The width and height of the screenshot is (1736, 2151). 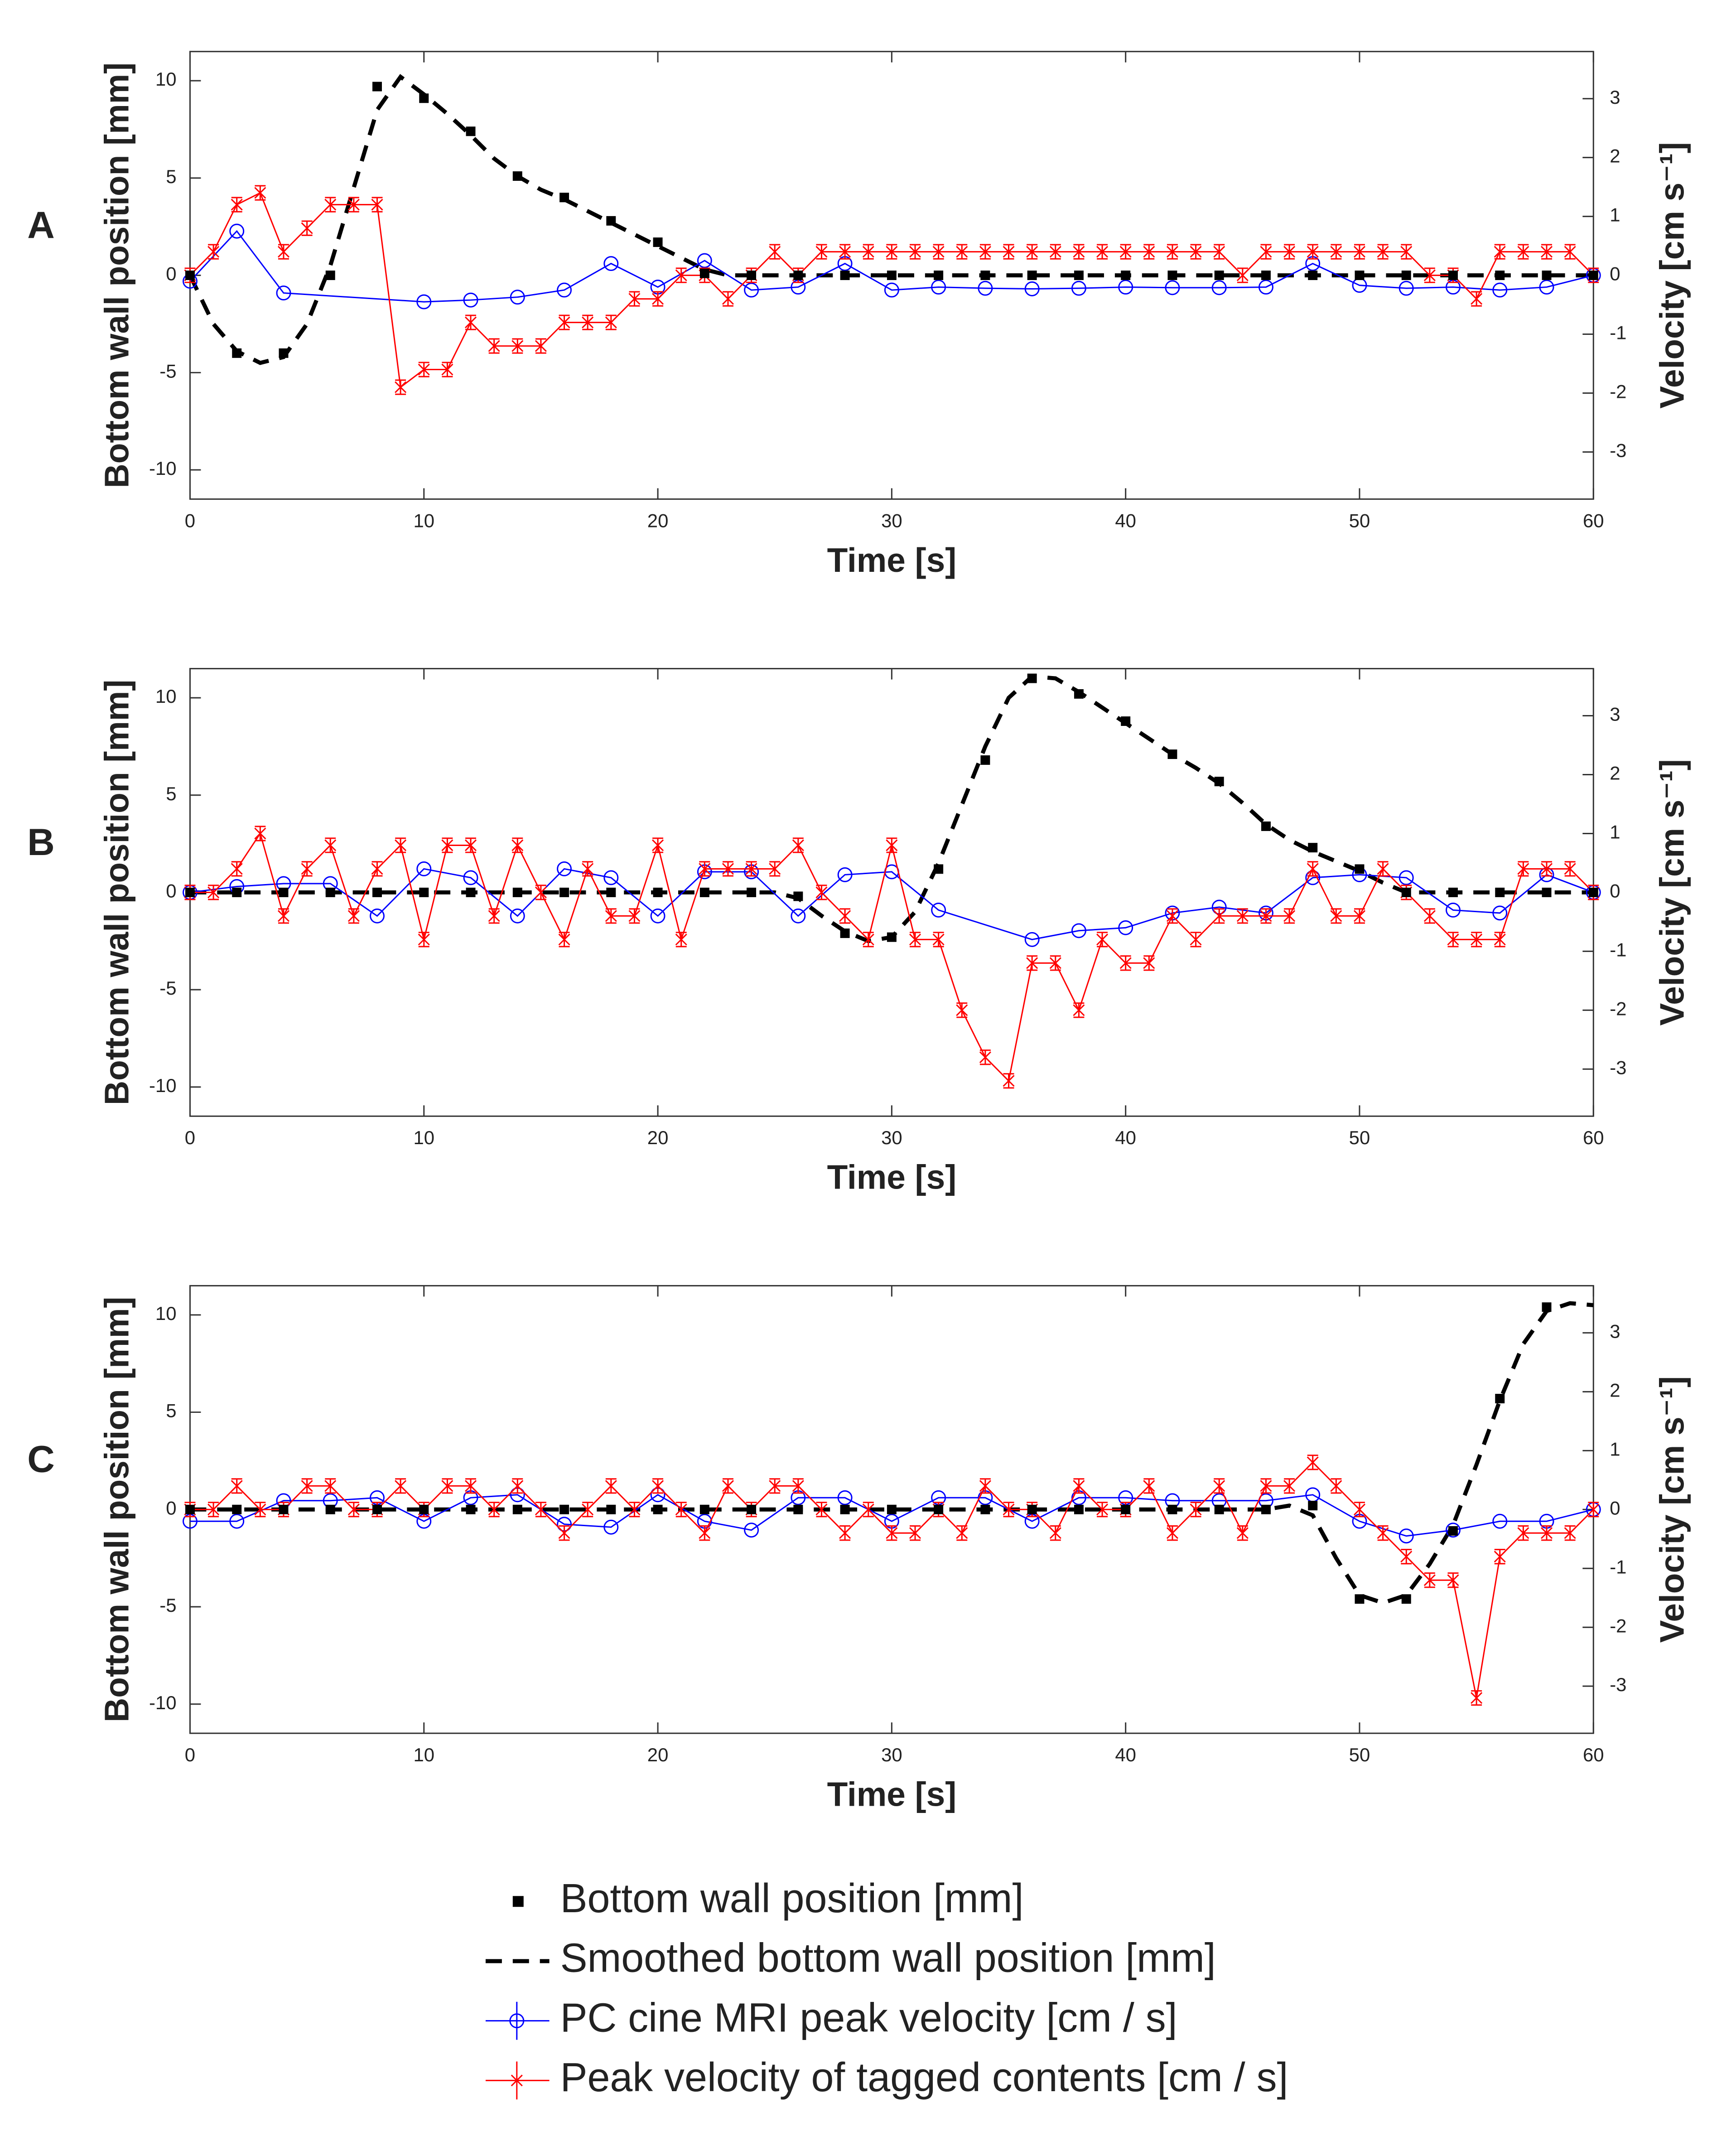 What do you see at coordinates (171, 890) in the screenshot?
I see `y-tick-label: 0` at bounding box center [171, 890].